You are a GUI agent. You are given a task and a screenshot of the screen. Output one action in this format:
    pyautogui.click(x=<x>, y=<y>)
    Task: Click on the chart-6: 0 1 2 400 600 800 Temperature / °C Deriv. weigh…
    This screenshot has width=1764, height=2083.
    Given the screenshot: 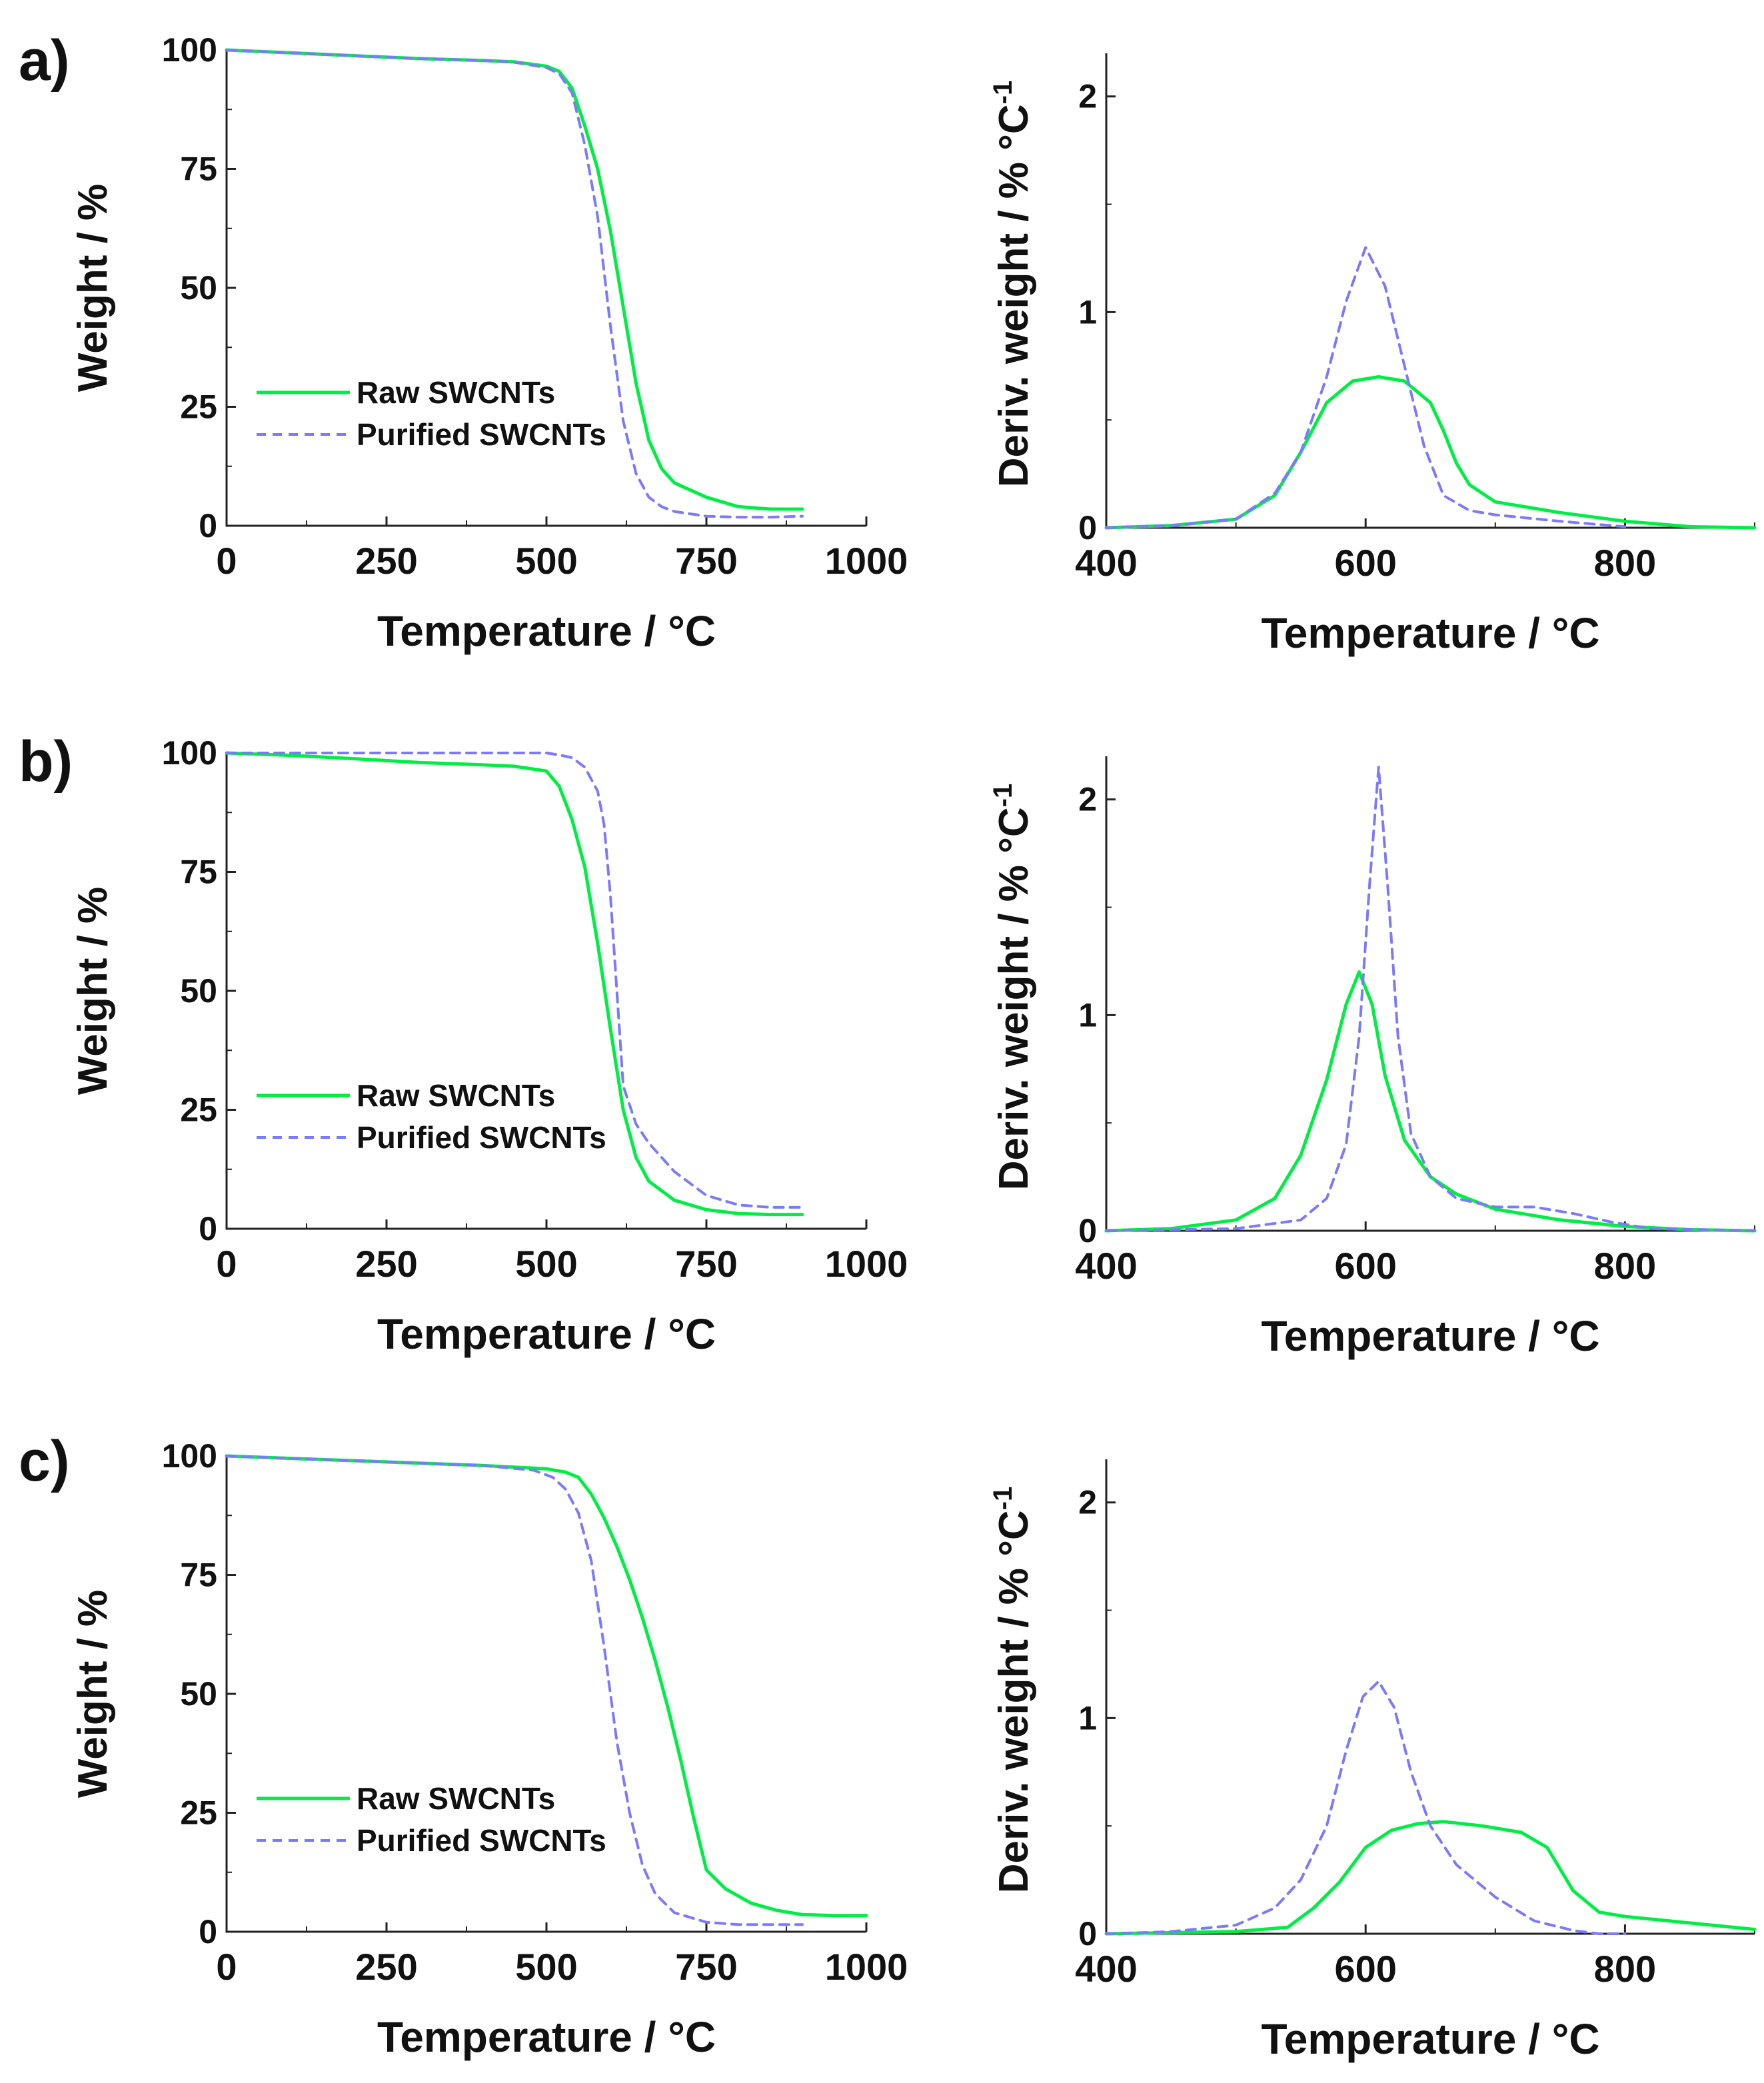 What is the action you would take?
    pyautogui.click(x=1372, y=1761)
    